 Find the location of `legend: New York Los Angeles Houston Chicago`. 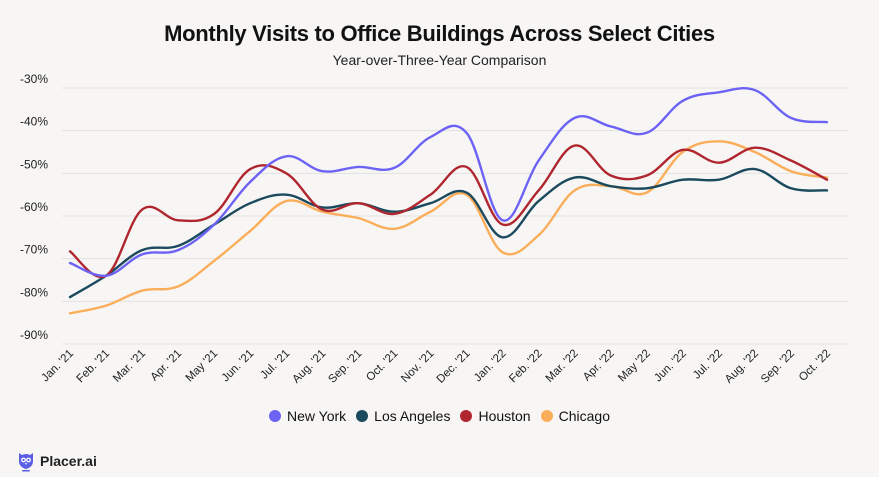

legend: New York Los Angeles Houston Chicago is located at coordinates (439, 416).